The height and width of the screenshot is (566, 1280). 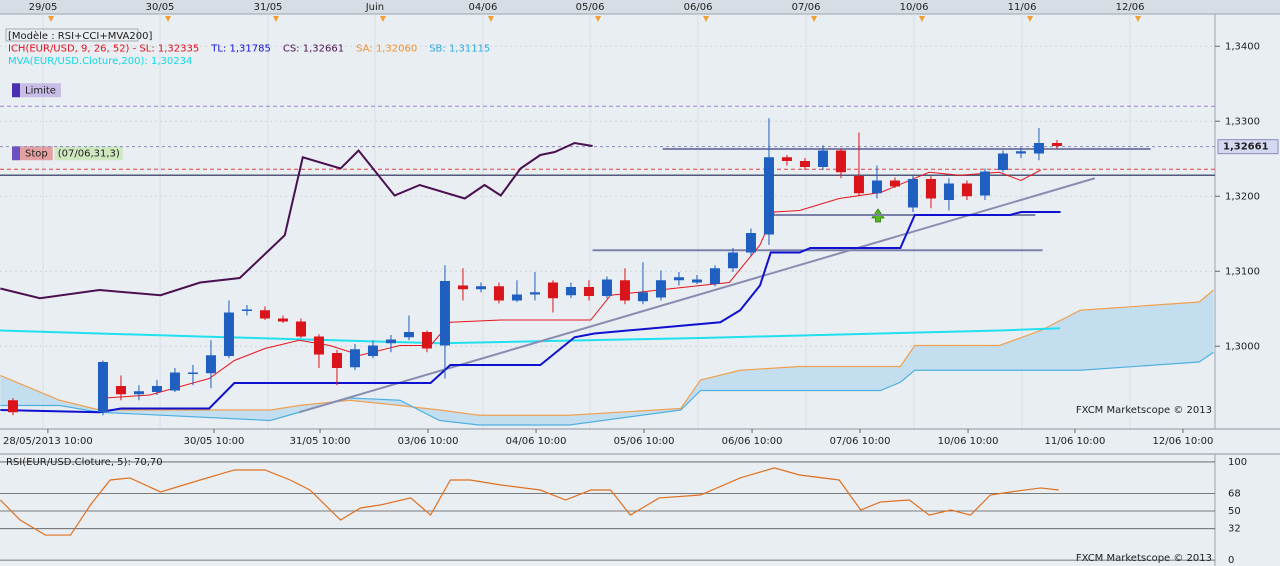 What do you see at coordinates (1246, 147) in the screenshot?
I see `last-price-label: 1,32661` at bounding box center [1246, 147].